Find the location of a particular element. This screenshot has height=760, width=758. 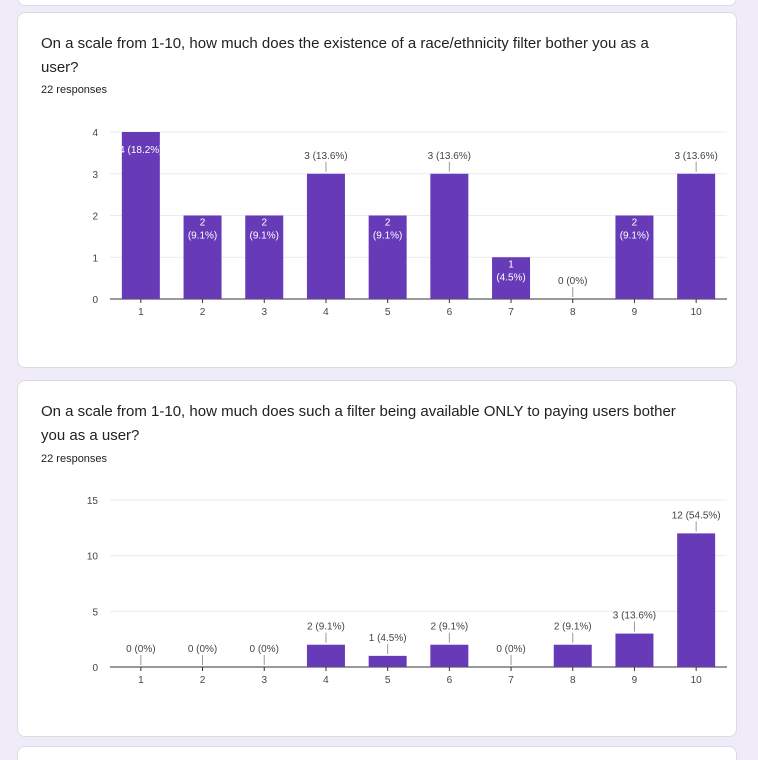

y-tick-label: 3 is located at coordinates (95, 175).